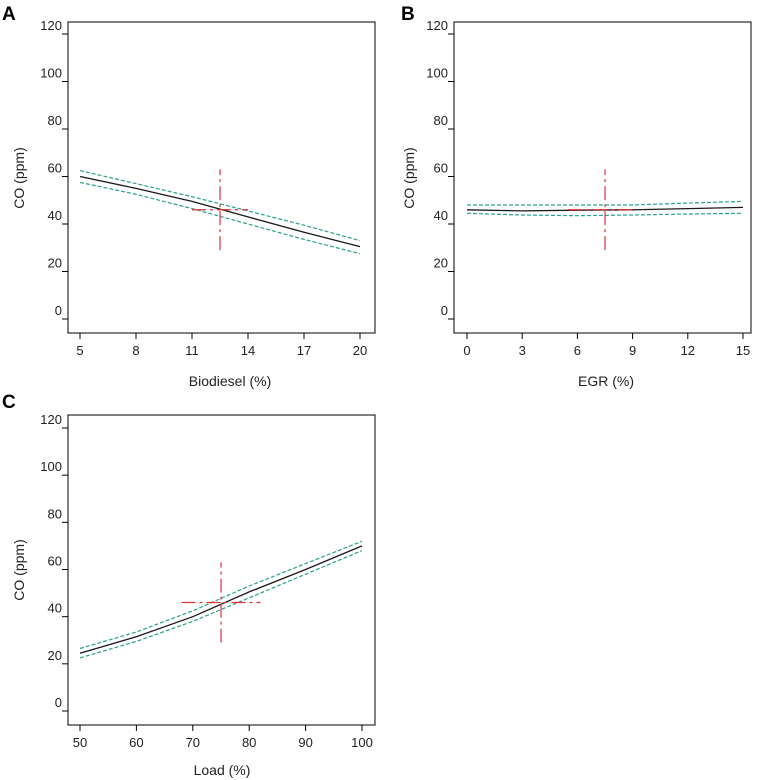 The image size is (768, 780). I want to click on x-axis-label-b: EGR (%), so click(606, 381).